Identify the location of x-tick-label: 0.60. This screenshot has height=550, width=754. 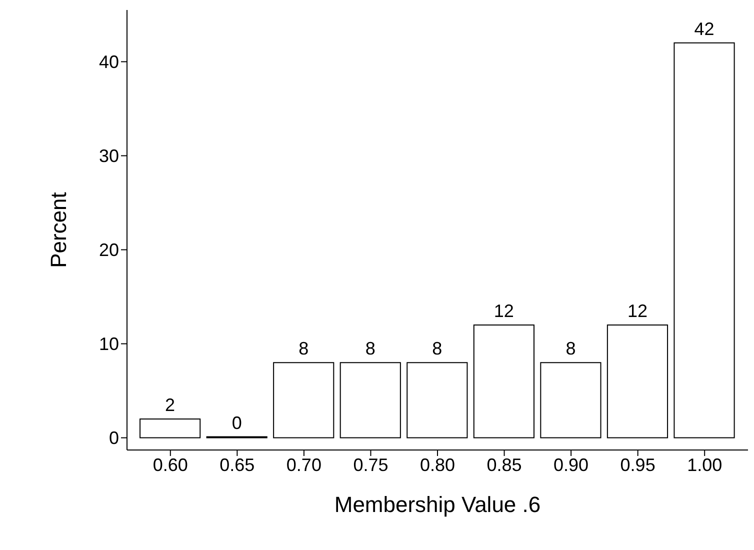
(170, 464).